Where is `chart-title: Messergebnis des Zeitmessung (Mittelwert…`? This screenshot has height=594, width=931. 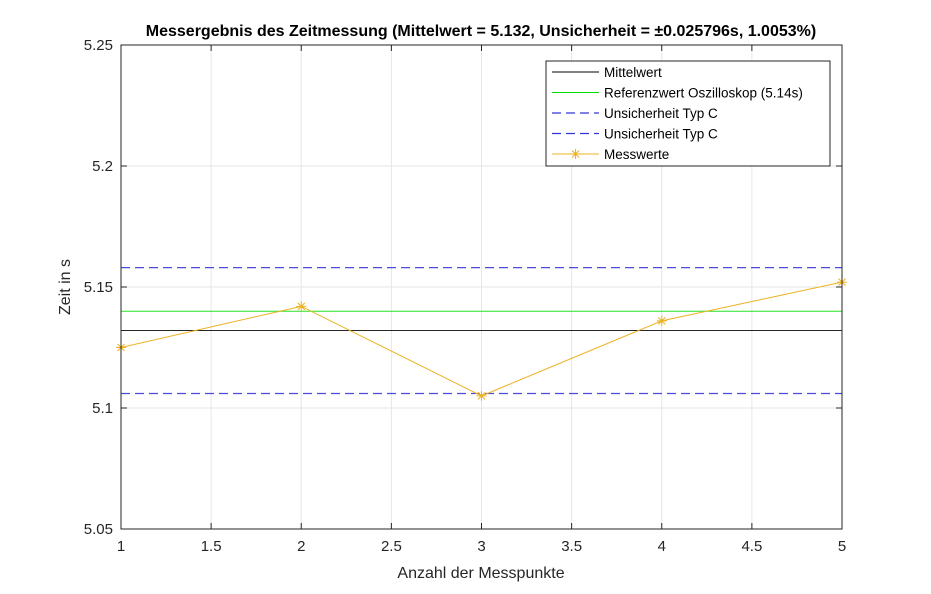 chart-title: Messergebnis des Zeitmessung (Mittelwert… is located at coordinates (481, 31).